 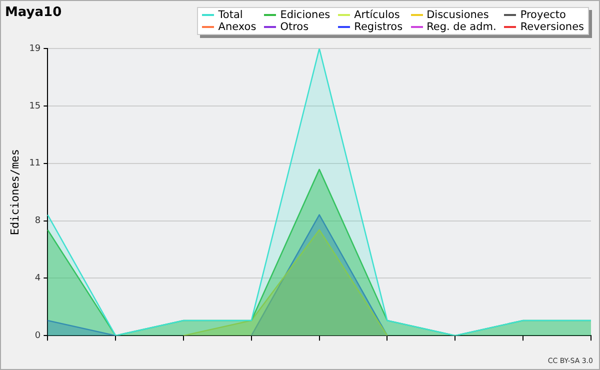 I want to click on chart-title: Maya10, so click(x=33, y=12).